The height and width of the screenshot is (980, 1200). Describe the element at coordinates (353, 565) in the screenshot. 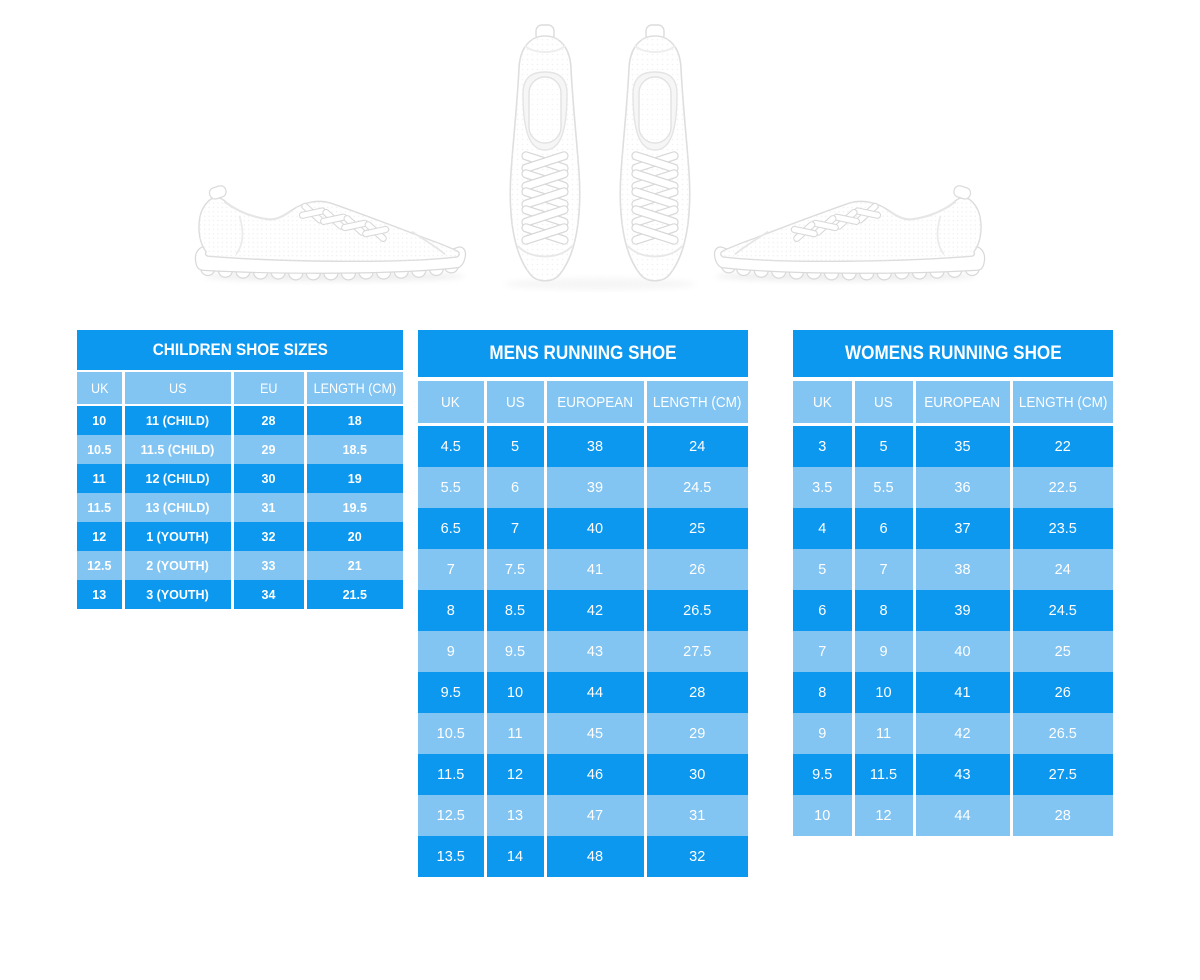

I see `table-cell: 21` at that location.